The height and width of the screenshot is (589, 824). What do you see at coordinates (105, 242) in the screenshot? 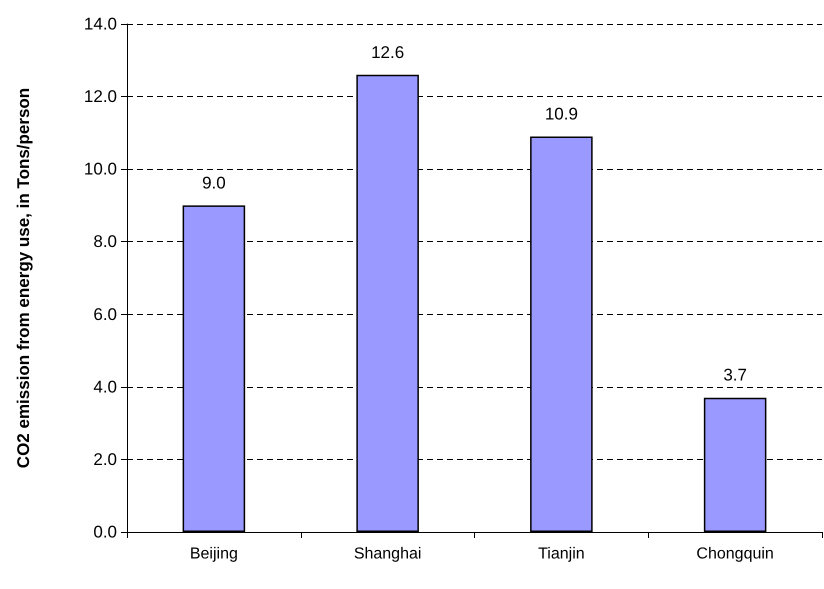
I see `y-tick-label: 8.0` at bounding box center [105, 242].